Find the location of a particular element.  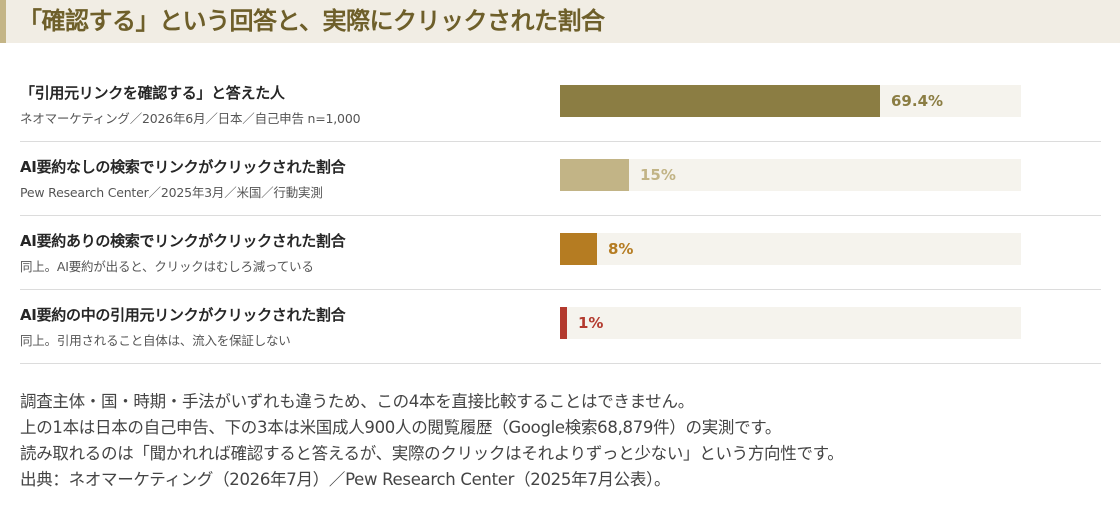

bar-track: 69.4% is located at coordinates (790, 101).